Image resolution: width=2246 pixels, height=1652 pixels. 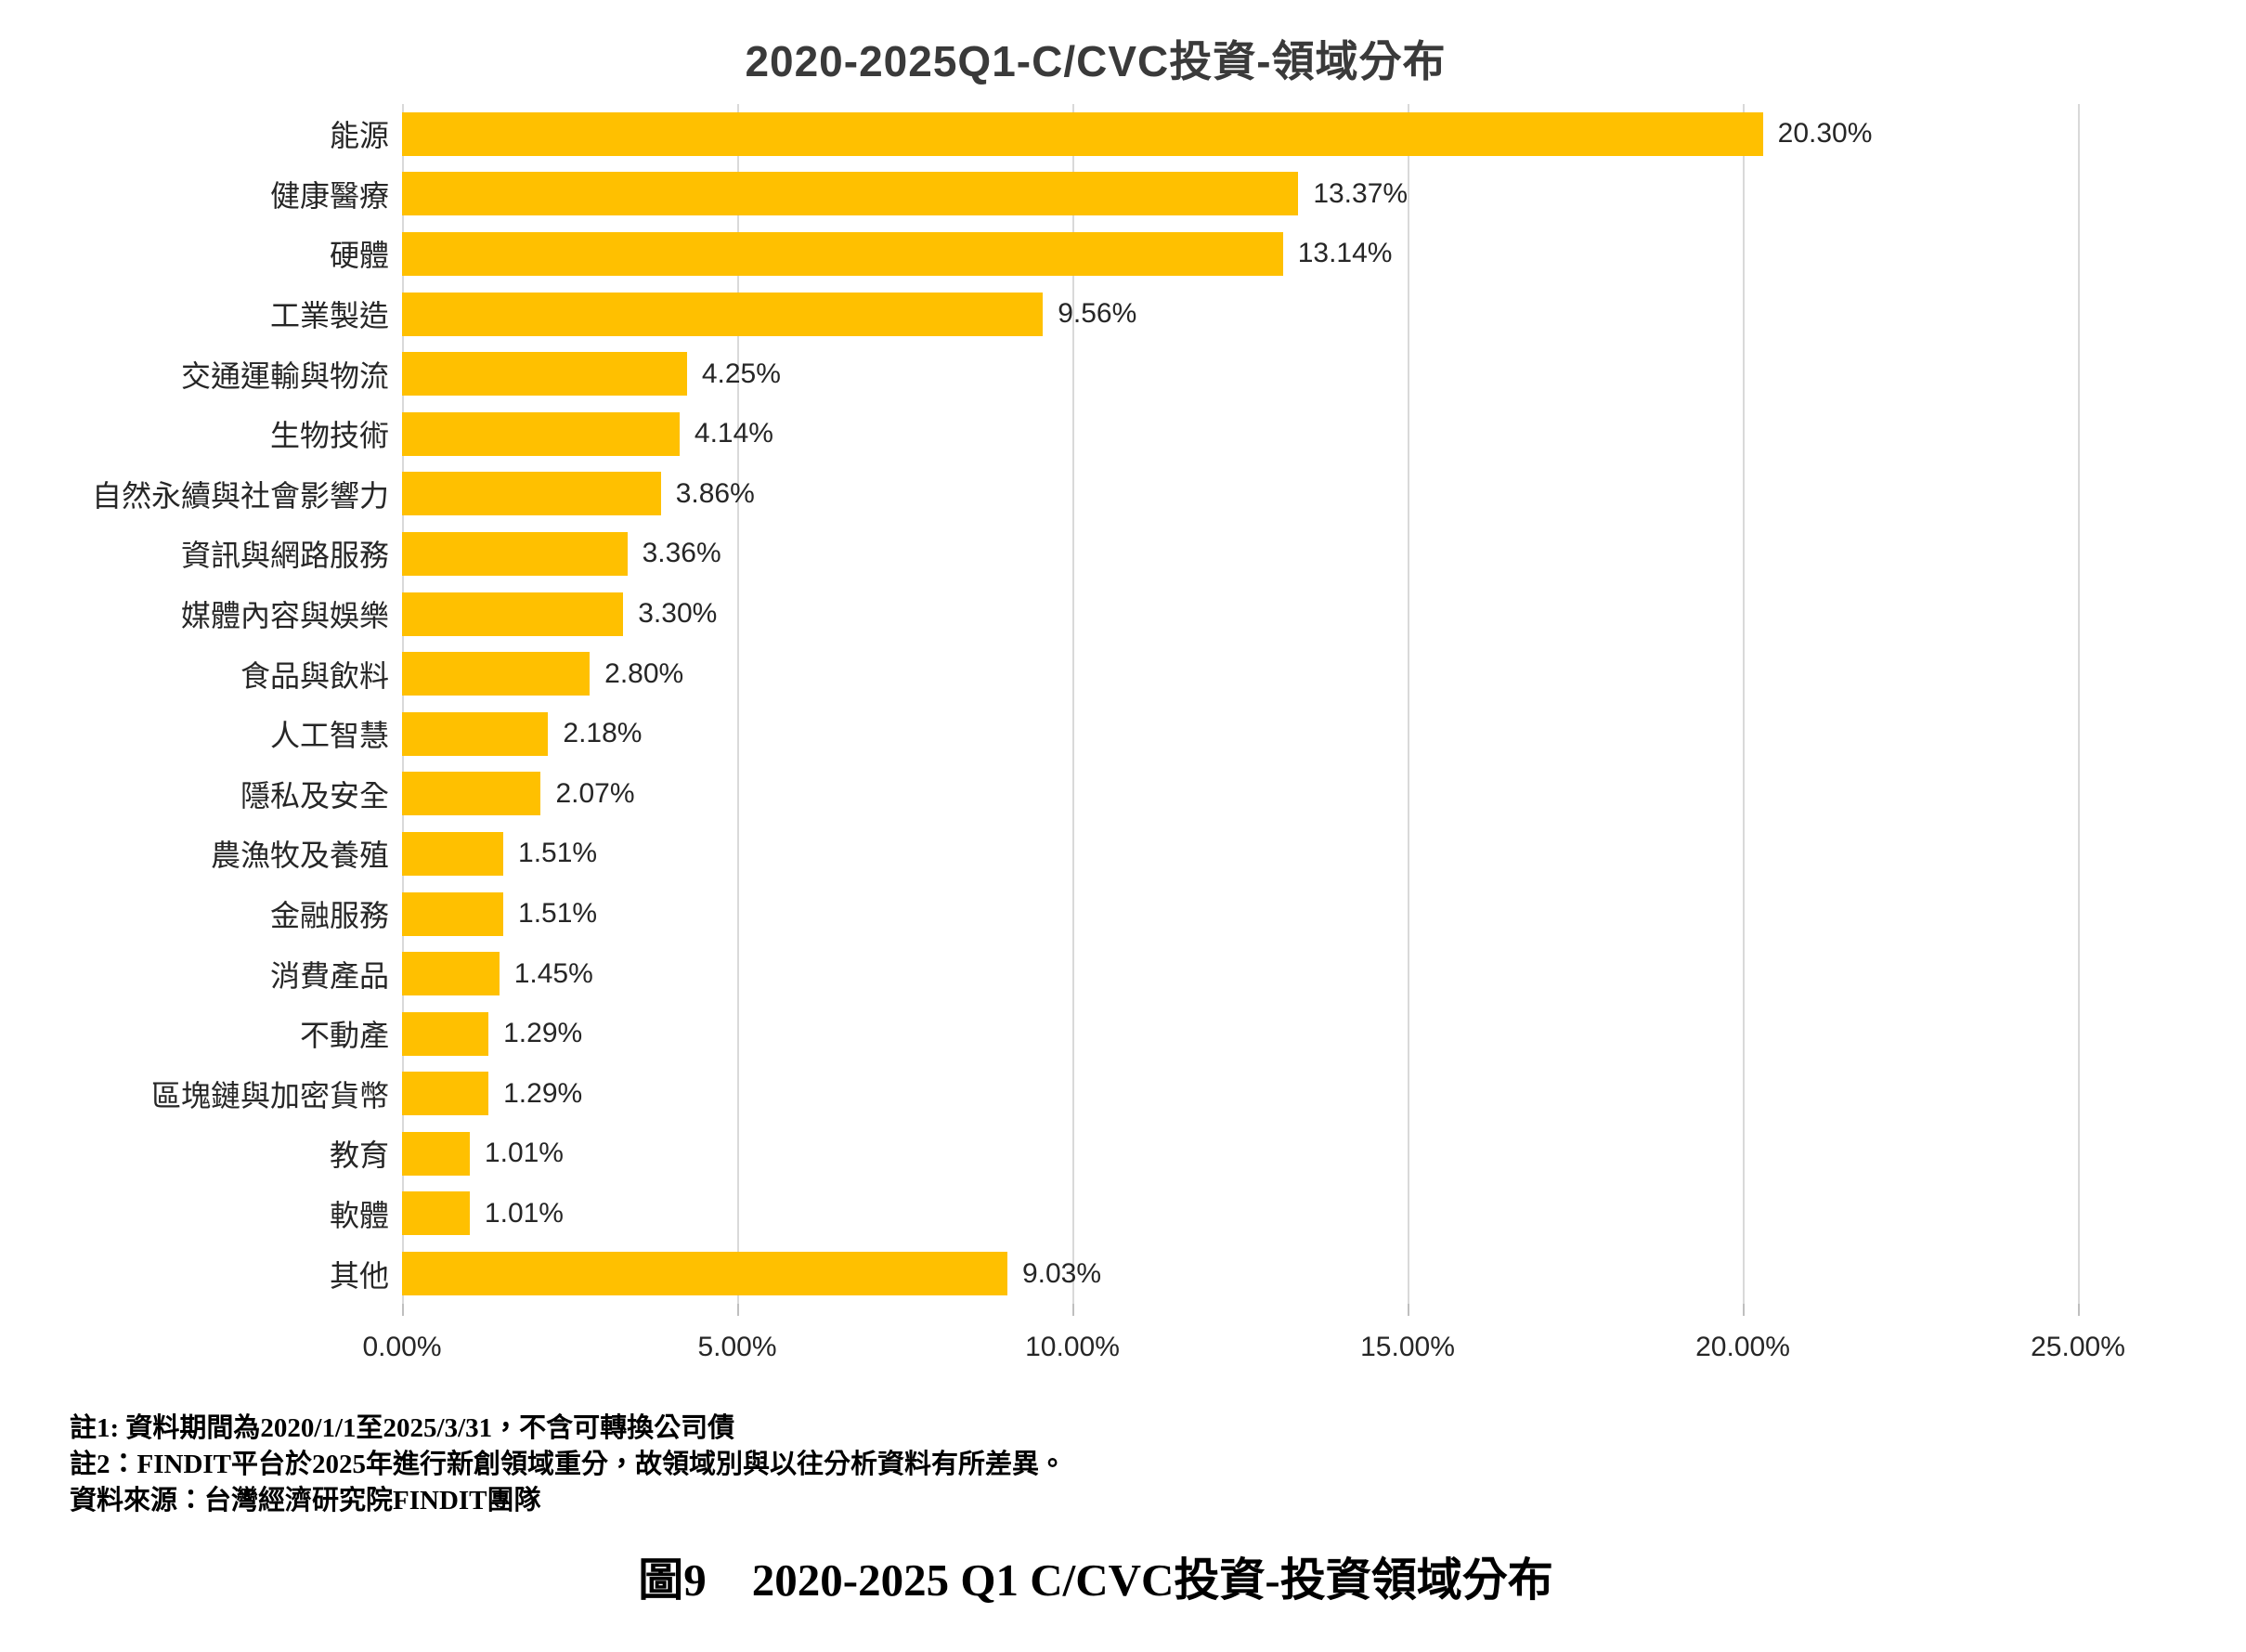 What do you see at coordinates (315, 676) in the screenshot?
I see `category-label: 食品與飲料` at bounding box center [315, 676].